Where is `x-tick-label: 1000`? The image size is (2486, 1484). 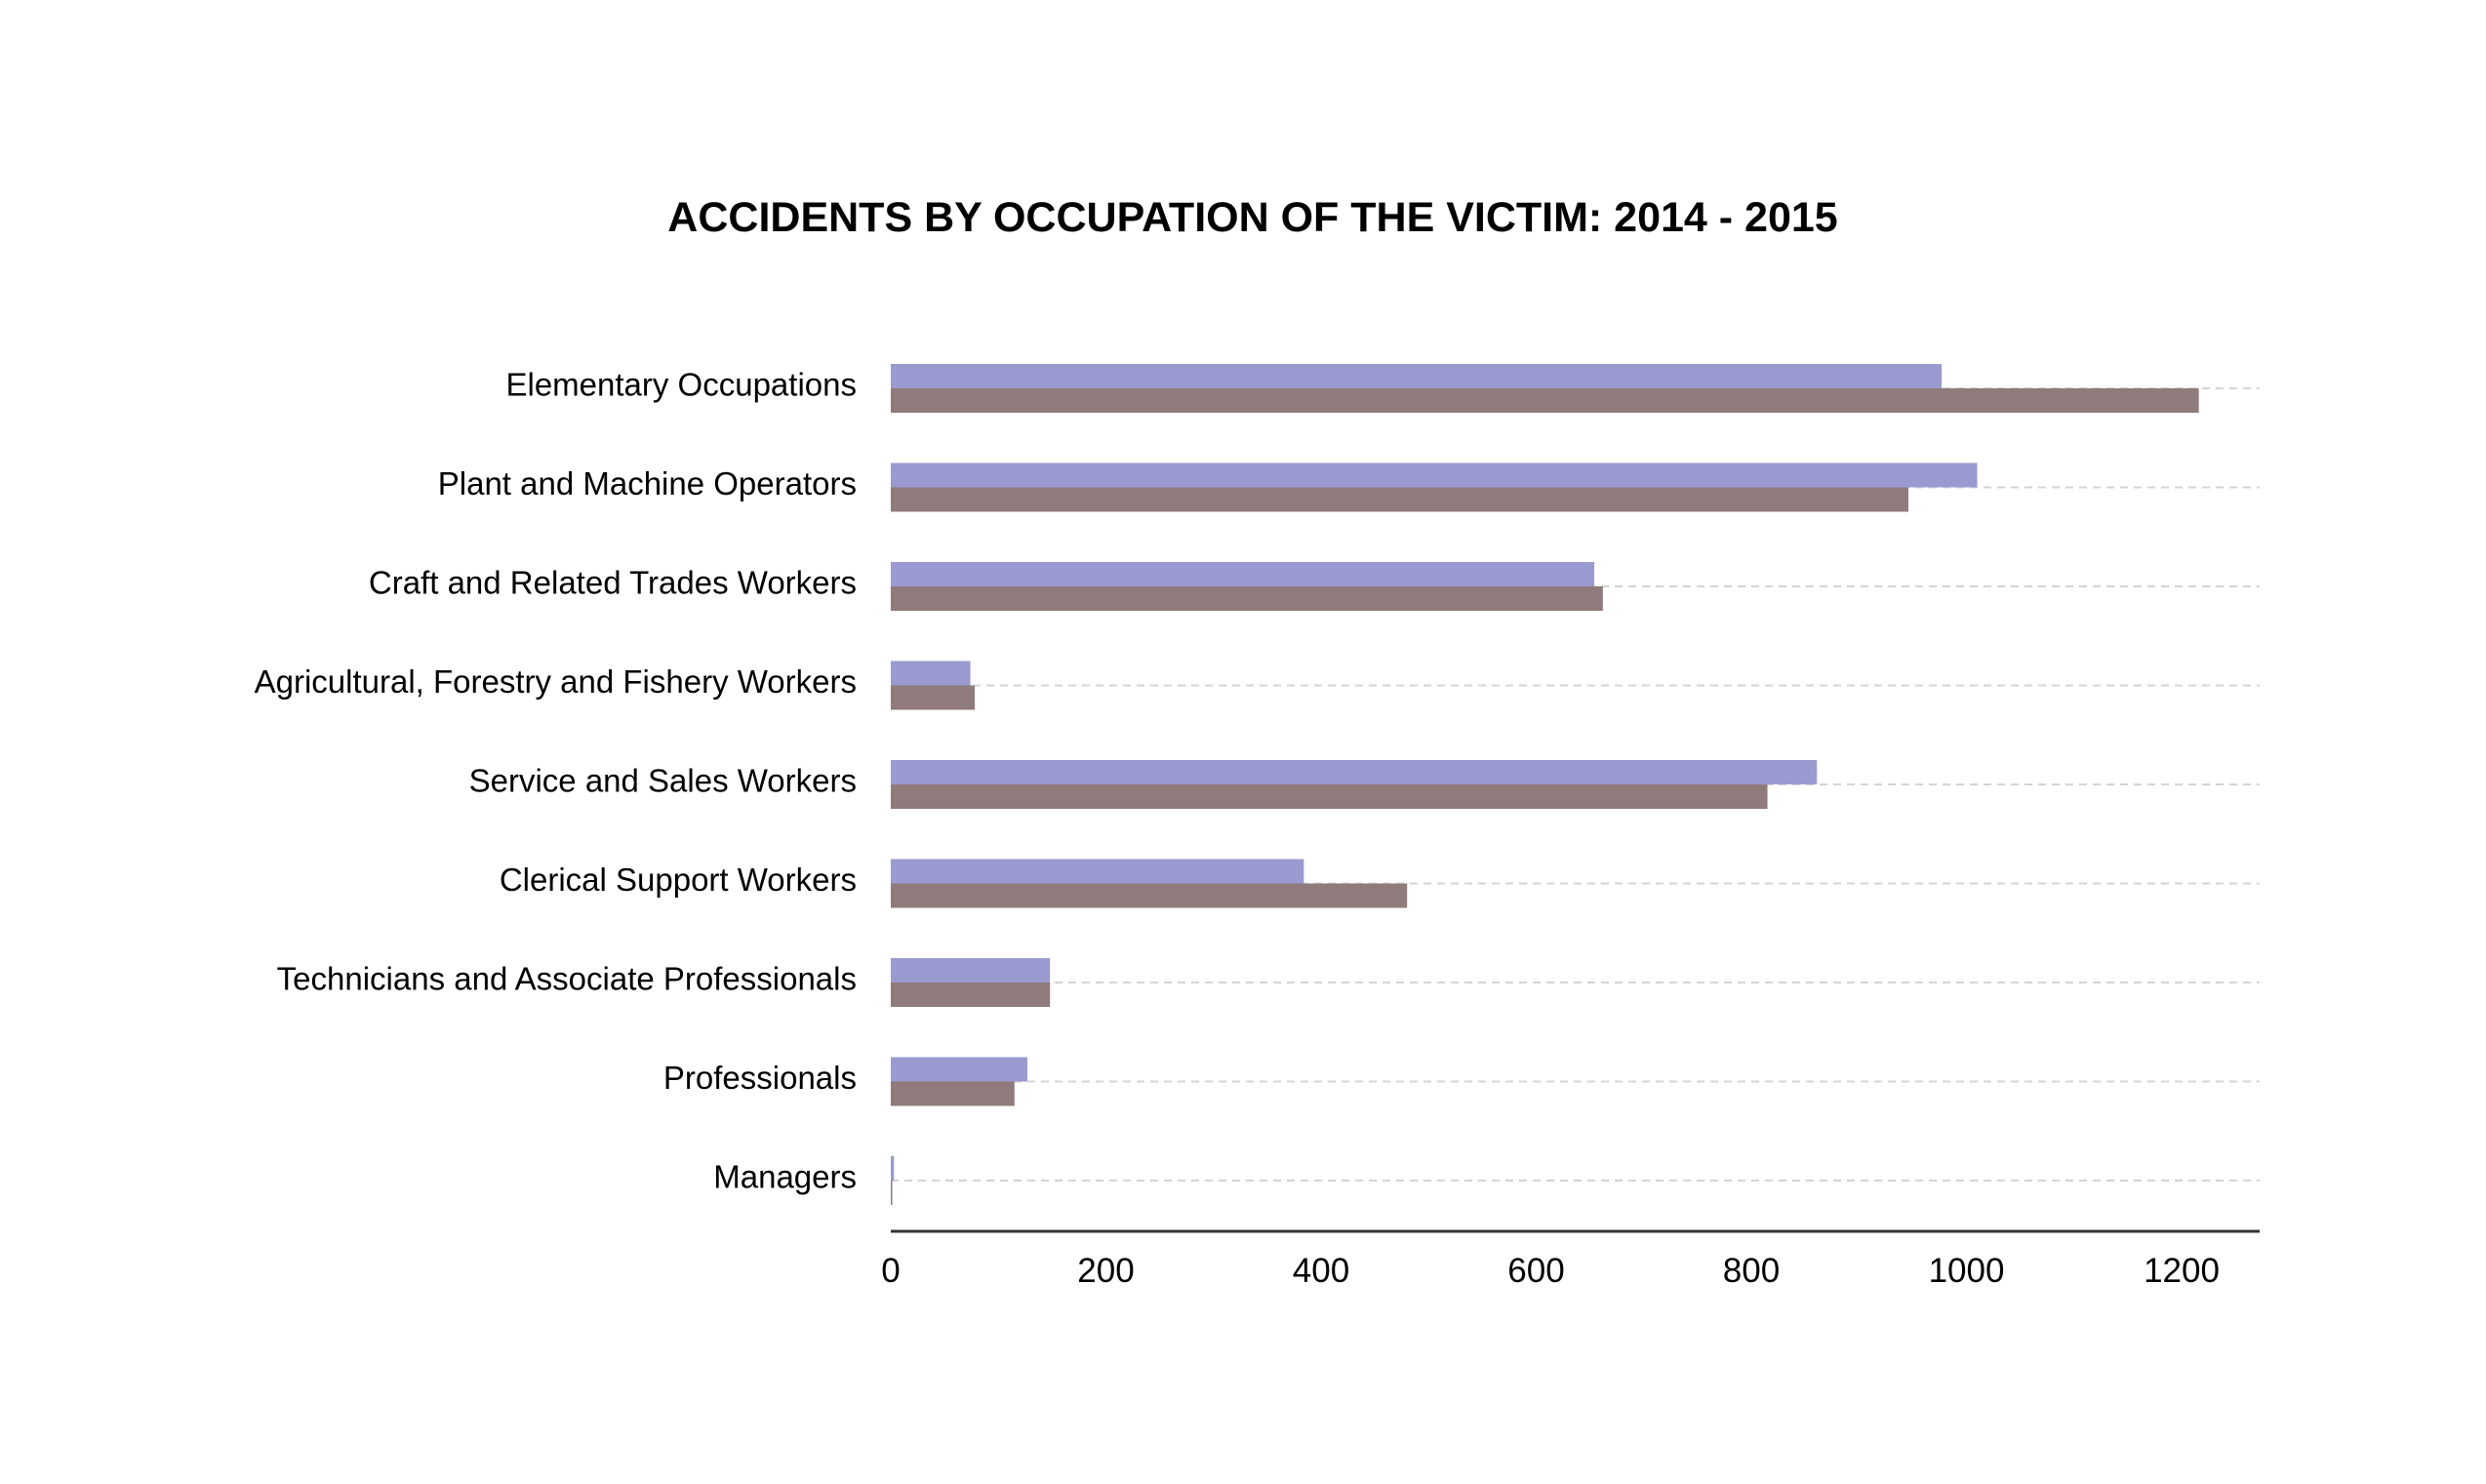
x-tick-label: 1000 is located at coordinates (1967, 1271).